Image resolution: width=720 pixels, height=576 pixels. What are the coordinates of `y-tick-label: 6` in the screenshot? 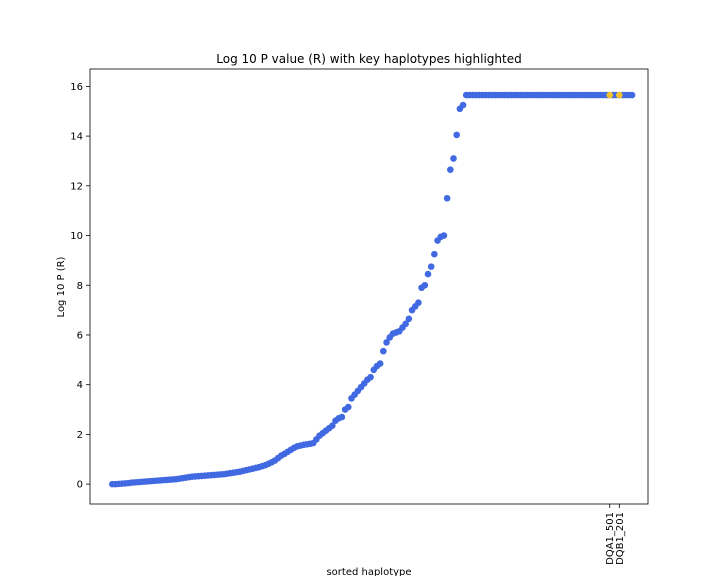 It's located at (80, 335).